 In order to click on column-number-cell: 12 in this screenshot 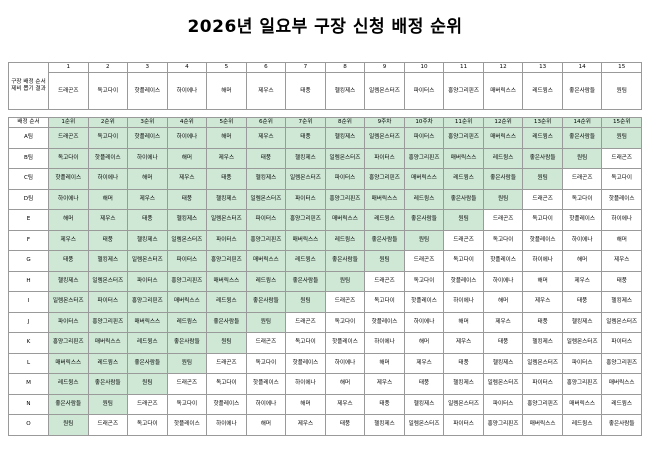, I will do `click(503, 67)`.